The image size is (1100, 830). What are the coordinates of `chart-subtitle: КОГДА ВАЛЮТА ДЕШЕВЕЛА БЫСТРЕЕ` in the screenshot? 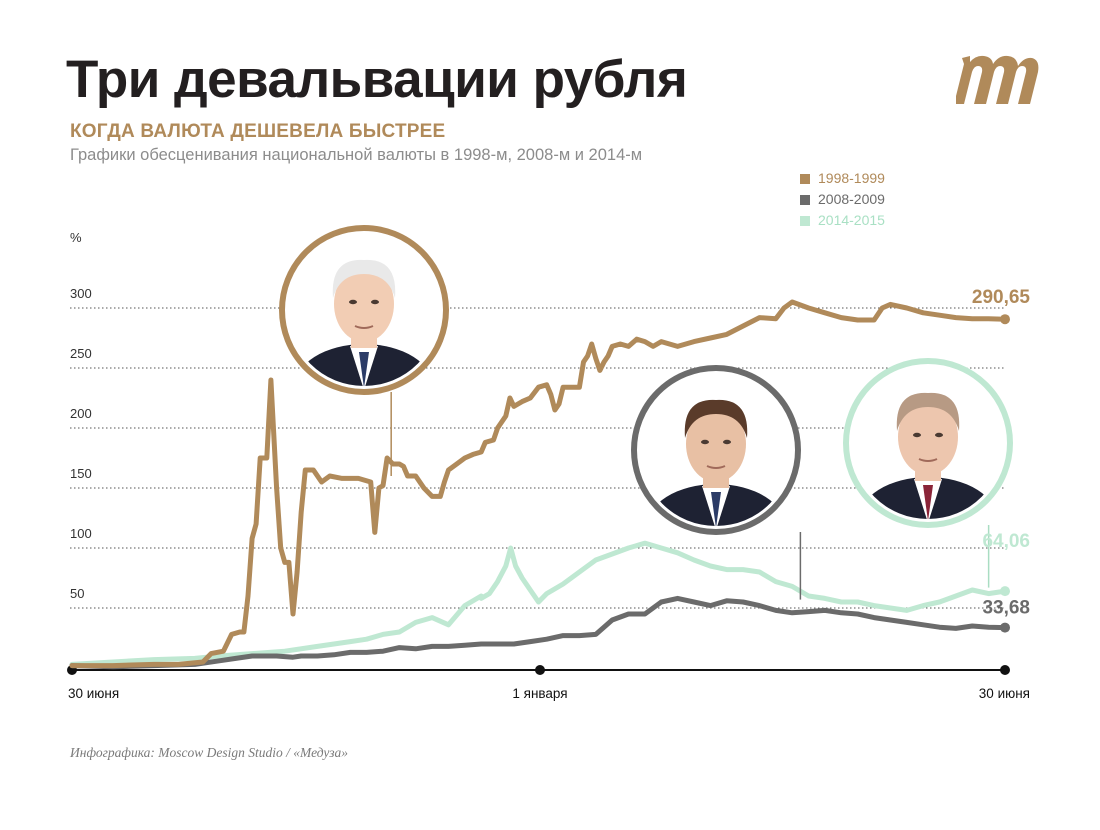 It's located at (258, 131).